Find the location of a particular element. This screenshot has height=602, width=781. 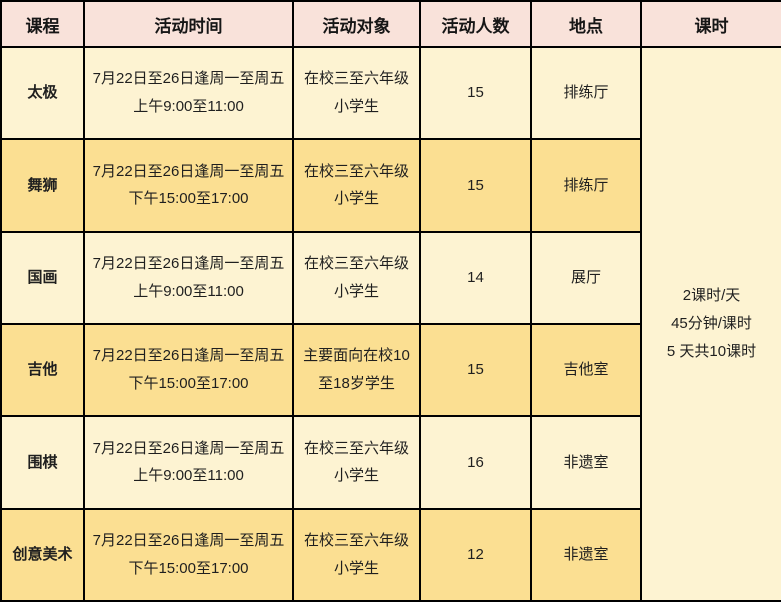

col-header-time: 活动时间 is located at coordinates (188, 24).